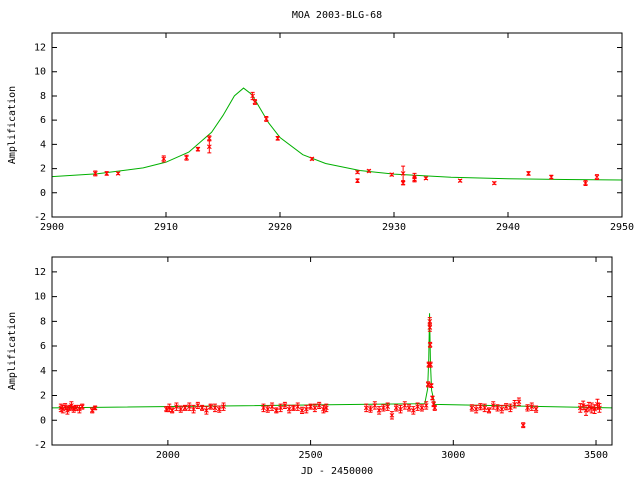 The height and width of the screenshot is (480, 640). I want to click on x-tick-label: 2950, so click(622, 227).